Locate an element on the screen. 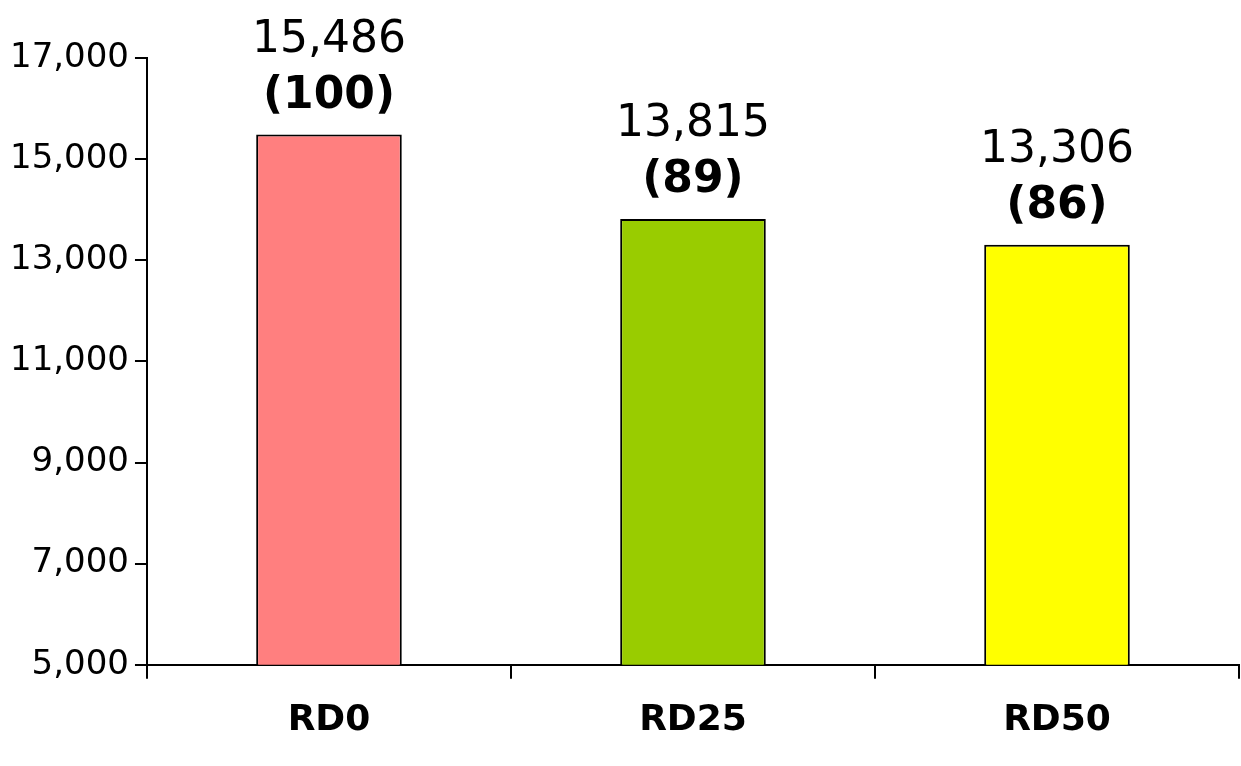 Image resolution: width=1241 pixels, height=766 pixels. y-tick-label: 17,000 is located at coordinates (69, 54).